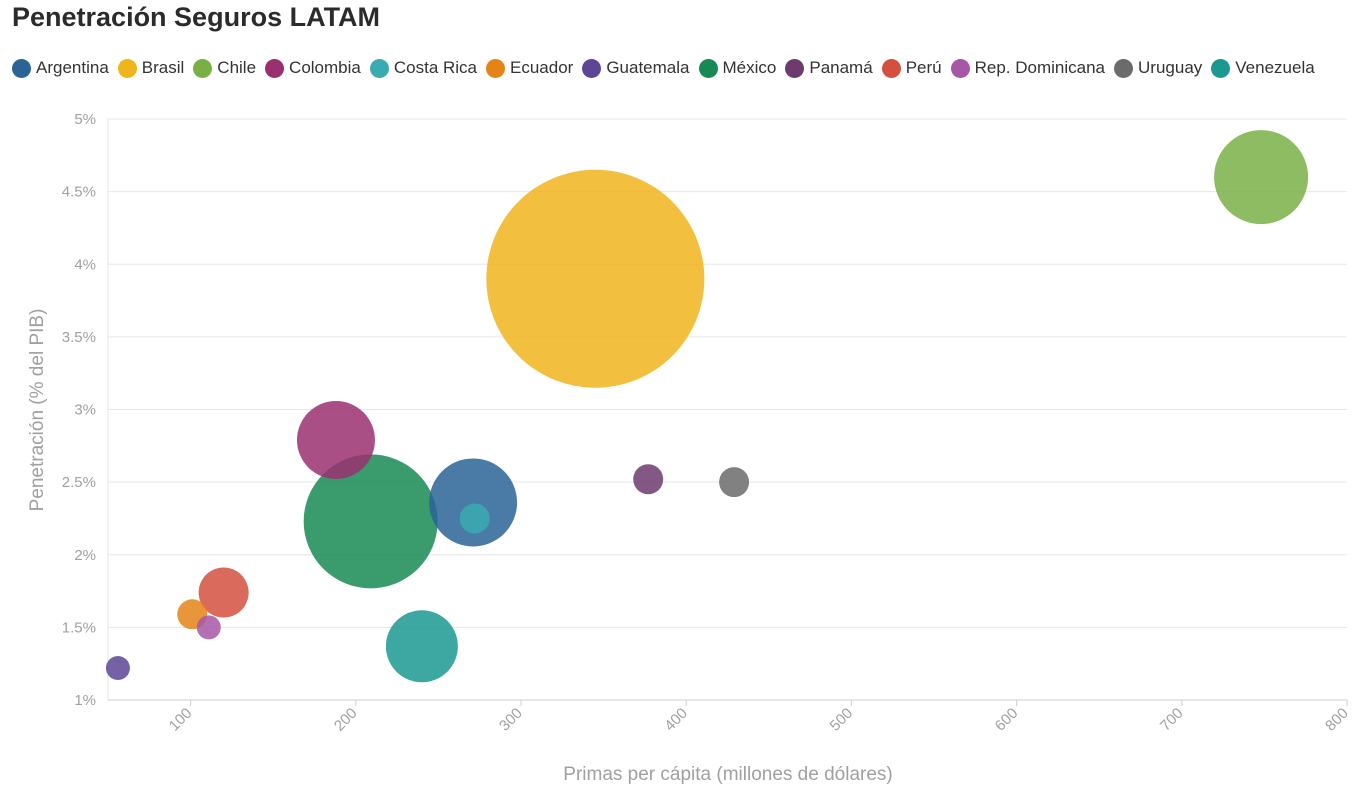 The image size is (1361, 792). What do you see at coordinates (474, 518) in the screenshot?
I see `bubble-costa-rica` at bounding box center [474, 518].